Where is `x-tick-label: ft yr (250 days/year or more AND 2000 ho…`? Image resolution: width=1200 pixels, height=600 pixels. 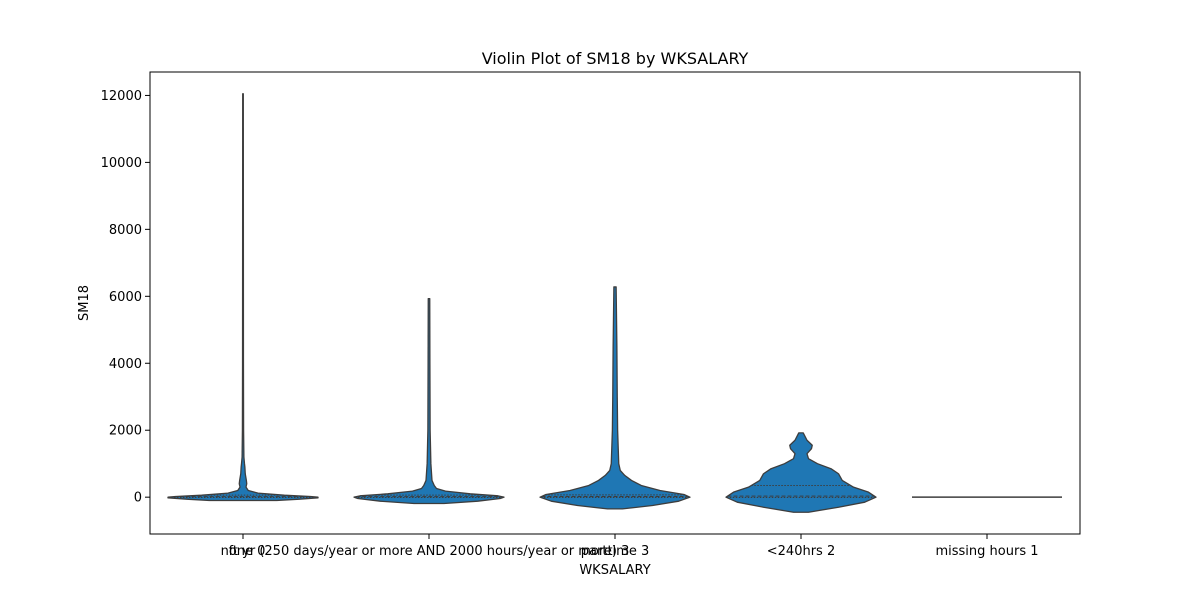 x-tick-label: ft yr (250 days/year or more AND 2000 ho… is located at coordinates (429, 551).